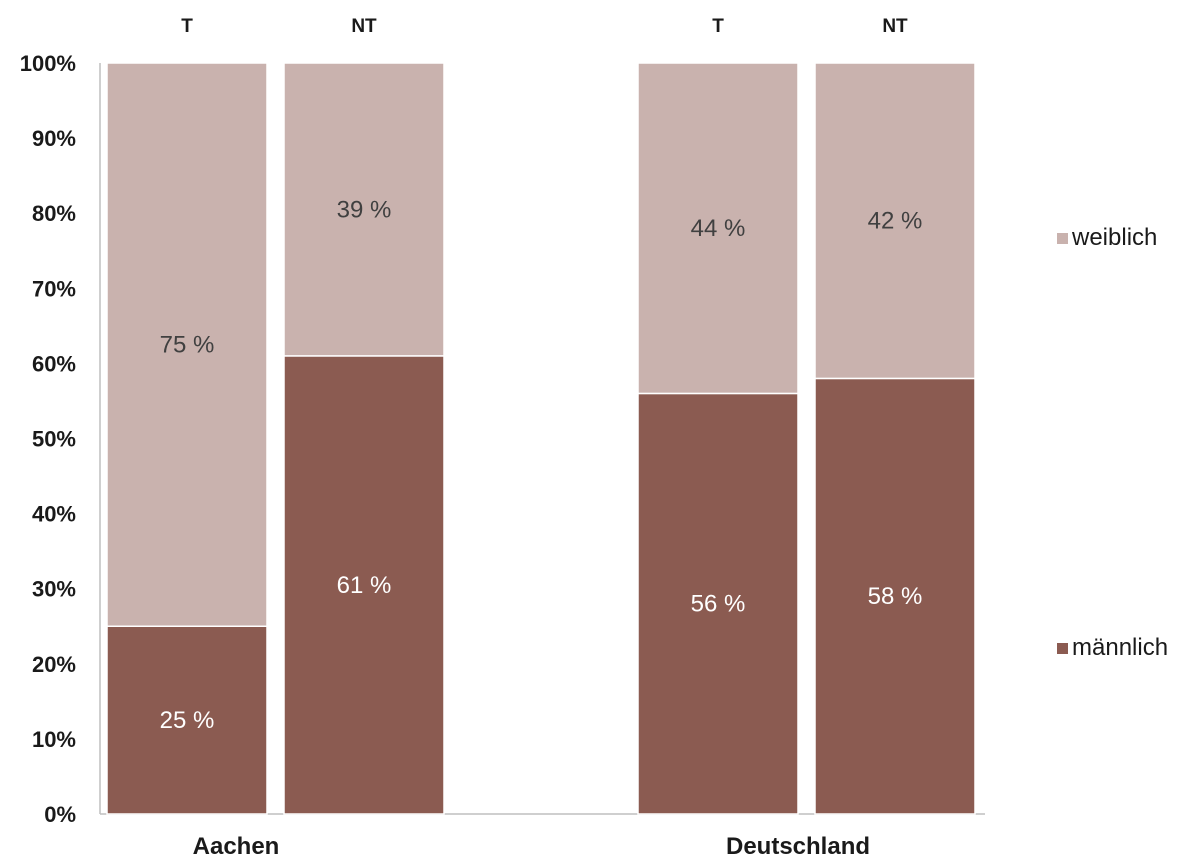 The width and height of the screenshot is (1187, 860). Describe the element at coordinates (798, 846) in the screenshot. I see `x-category-label: Deutschland` at that location.